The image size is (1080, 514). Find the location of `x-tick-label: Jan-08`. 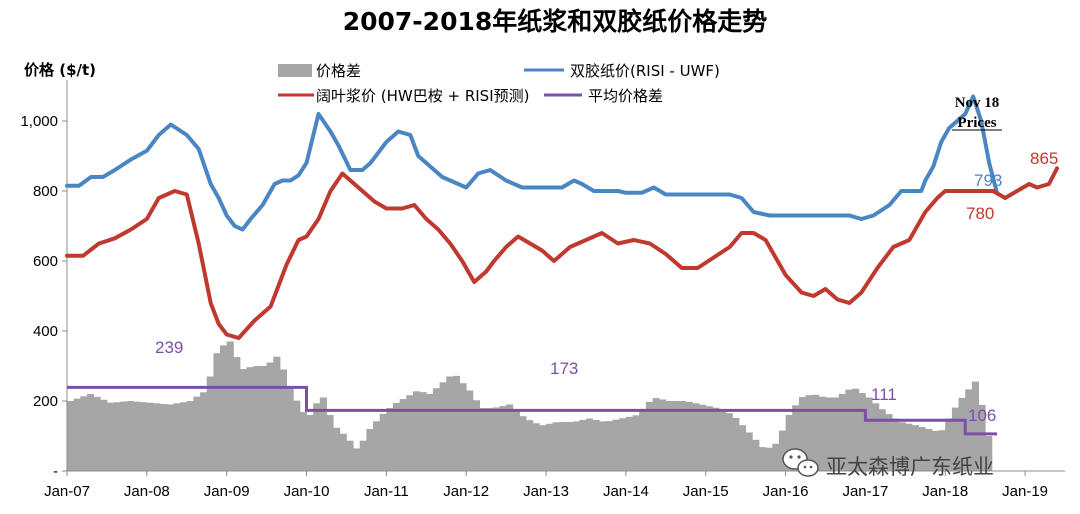

x-tick-label: Jan-08 is located at coordinates (147, 491).